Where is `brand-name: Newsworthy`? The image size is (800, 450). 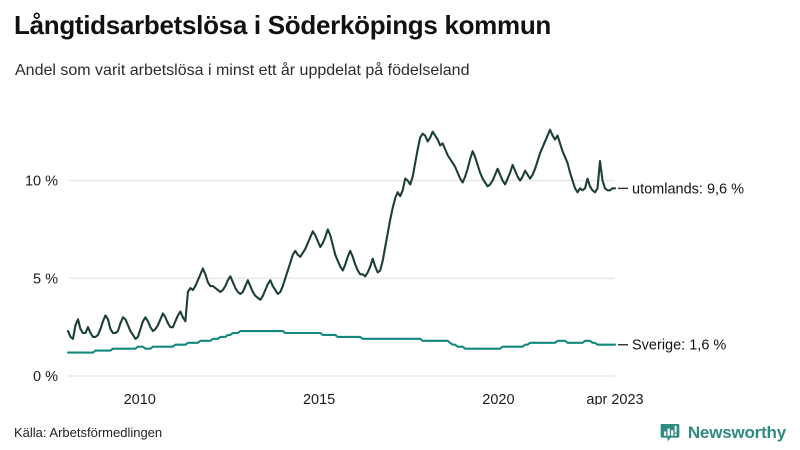
brand-name: Newsworthy is located at coordinates (736, 432).